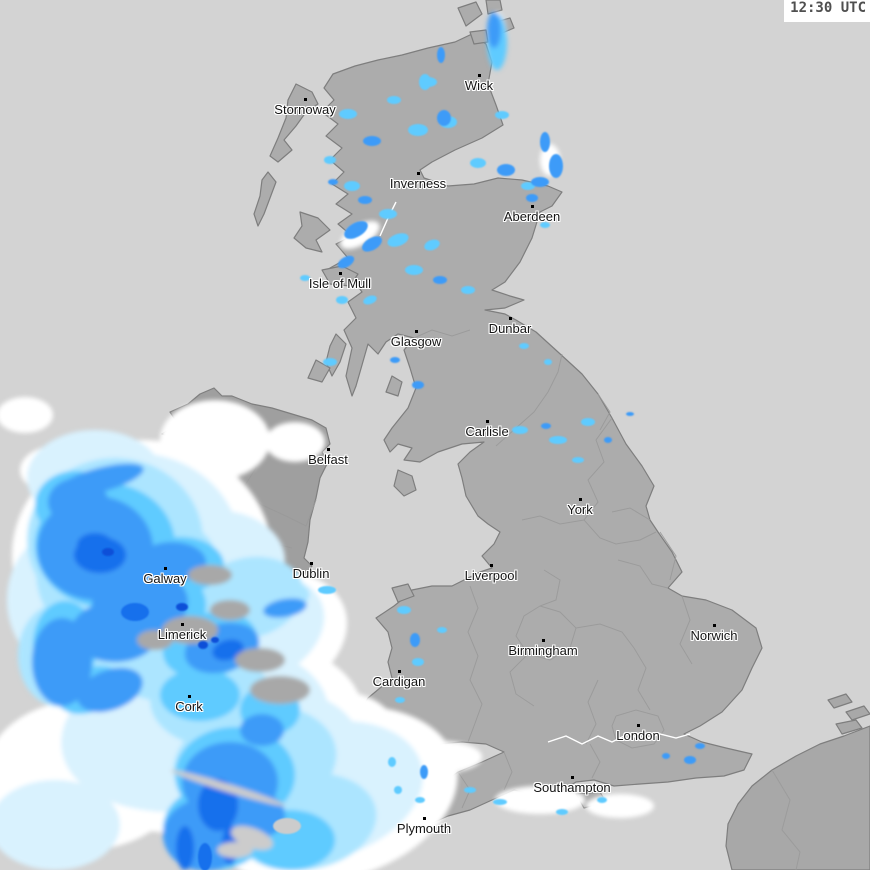  I want to click on city-label-london: London, so click(638, 735).